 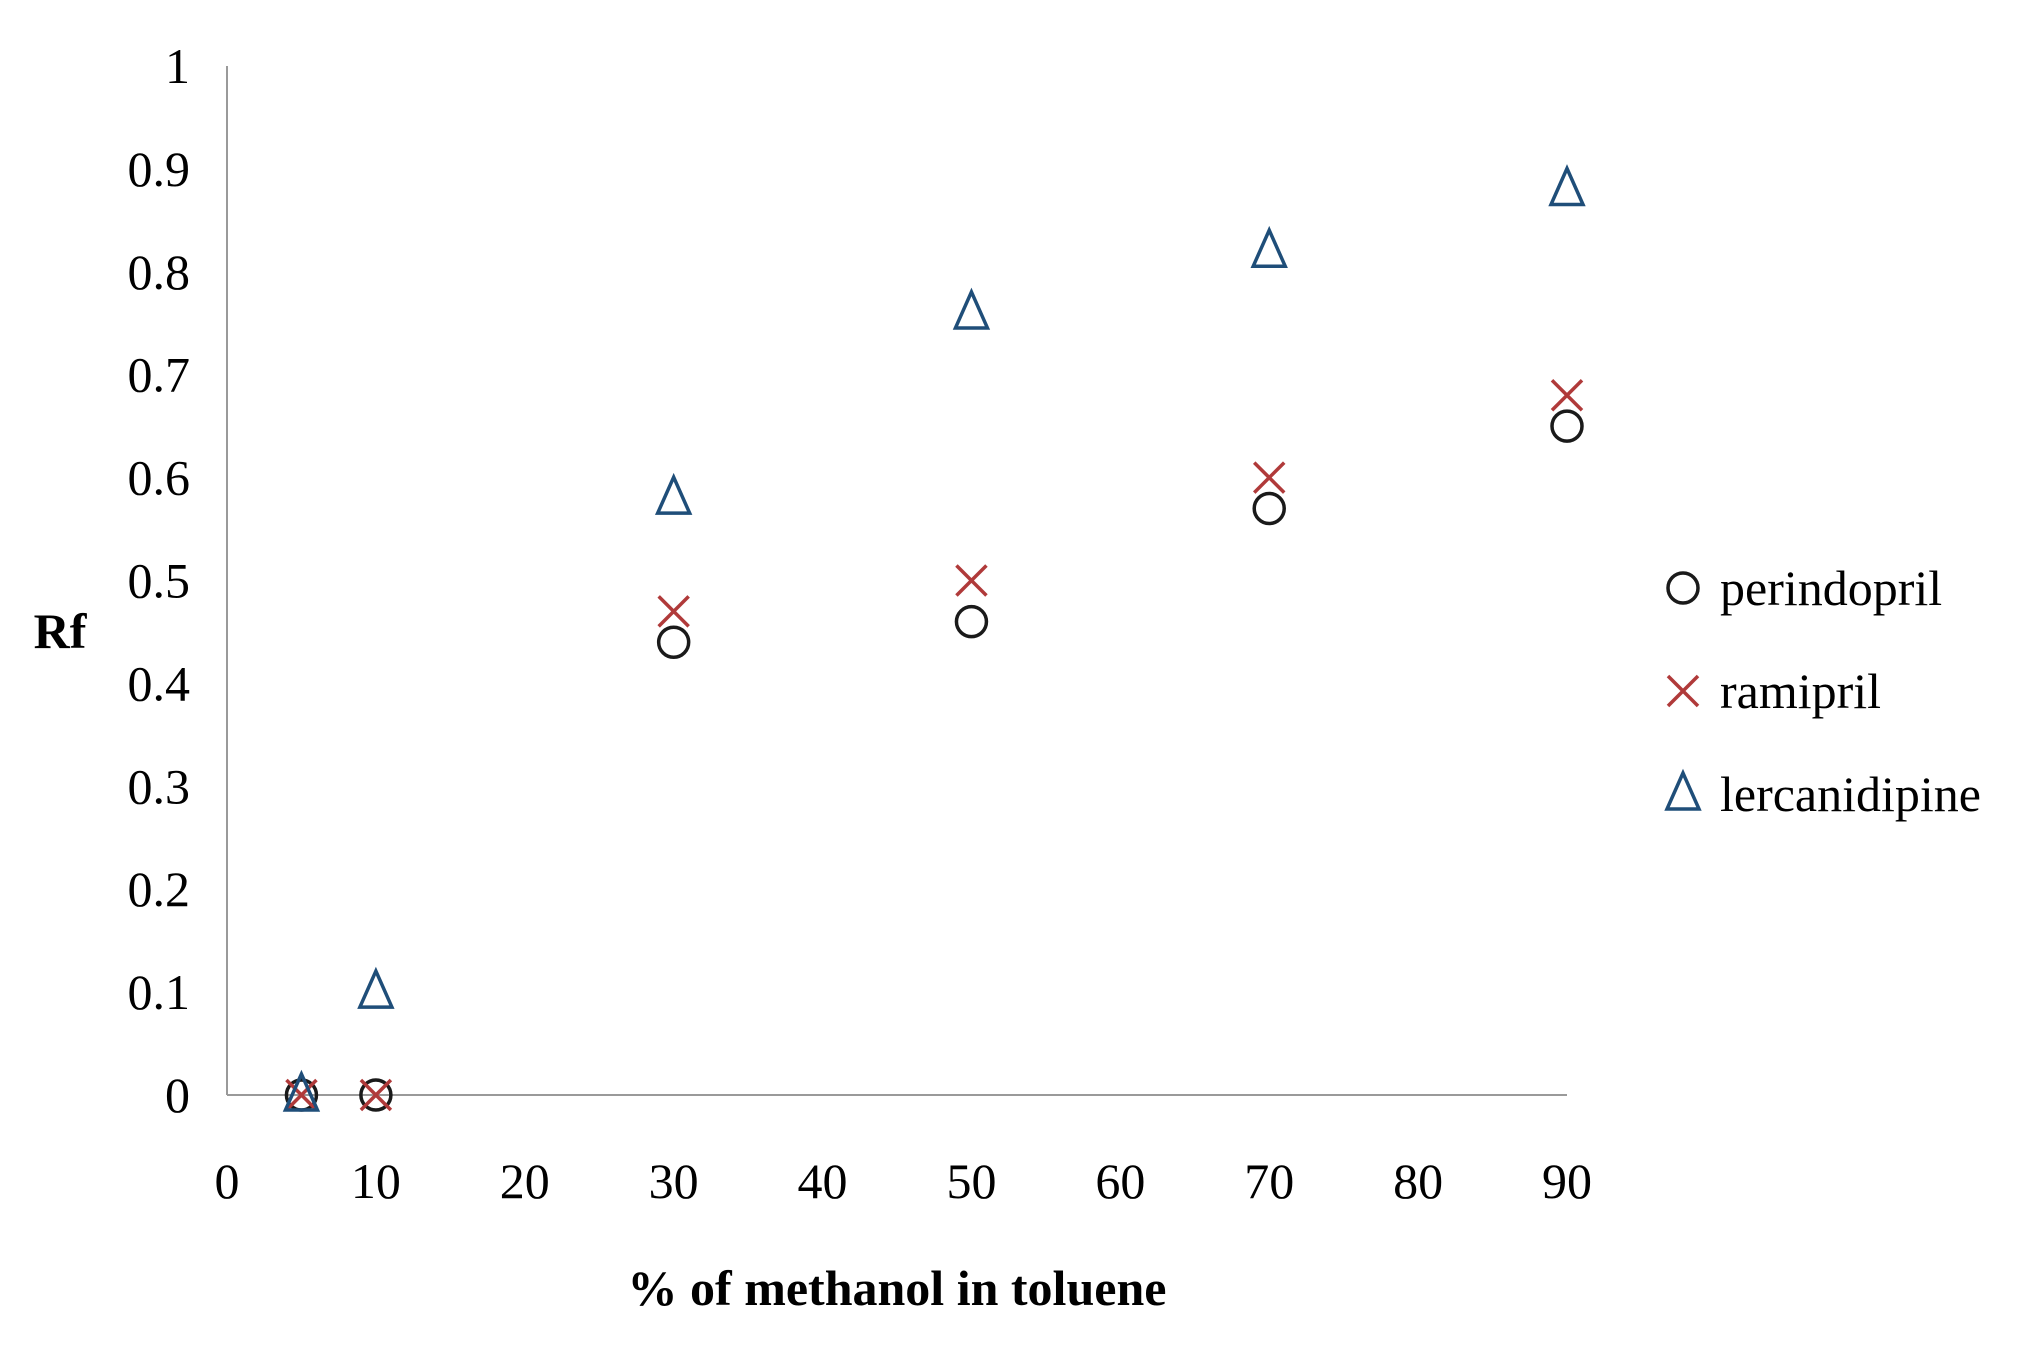 I want to click on legend-item-perindopril: perindopril, so click(x=1804, y=588).